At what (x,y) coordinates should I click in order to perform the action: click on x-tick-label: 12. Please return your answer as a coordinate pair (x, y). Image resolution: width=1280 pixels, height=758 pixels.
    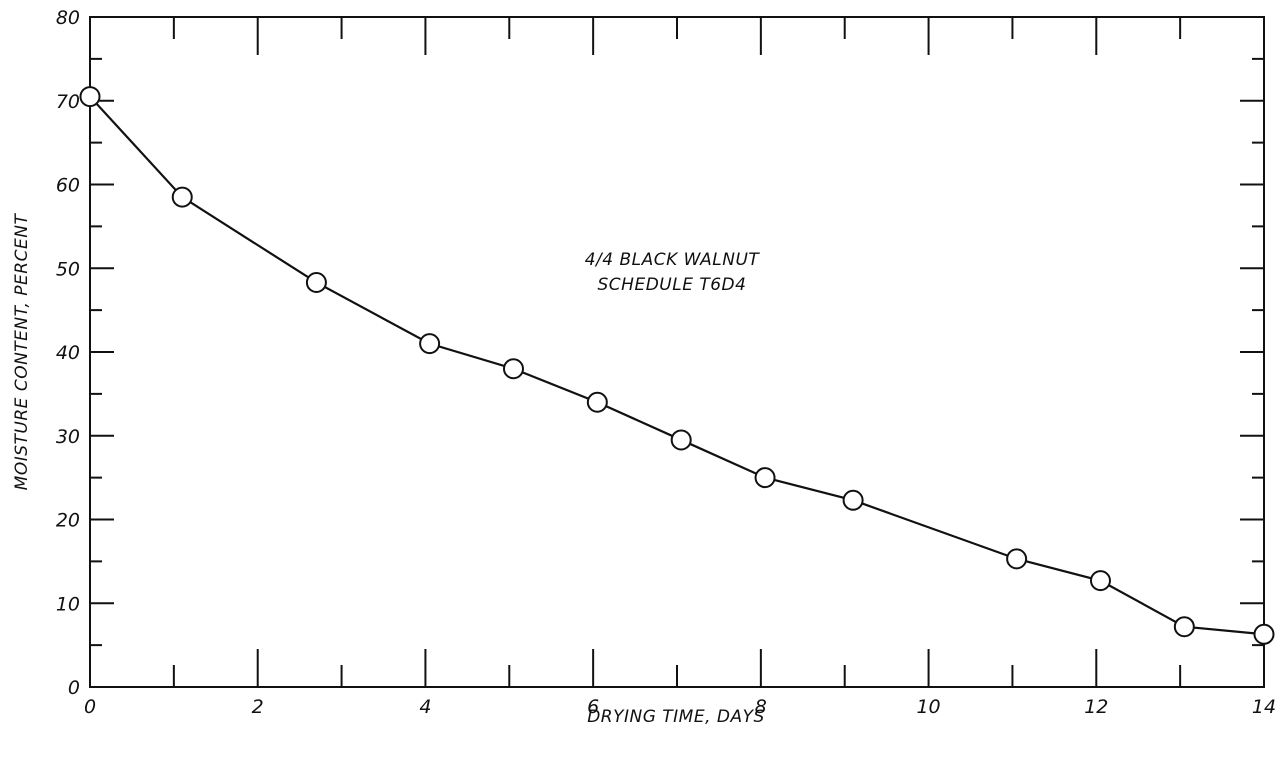
    Looking at the image, I should click on (1096, 707).